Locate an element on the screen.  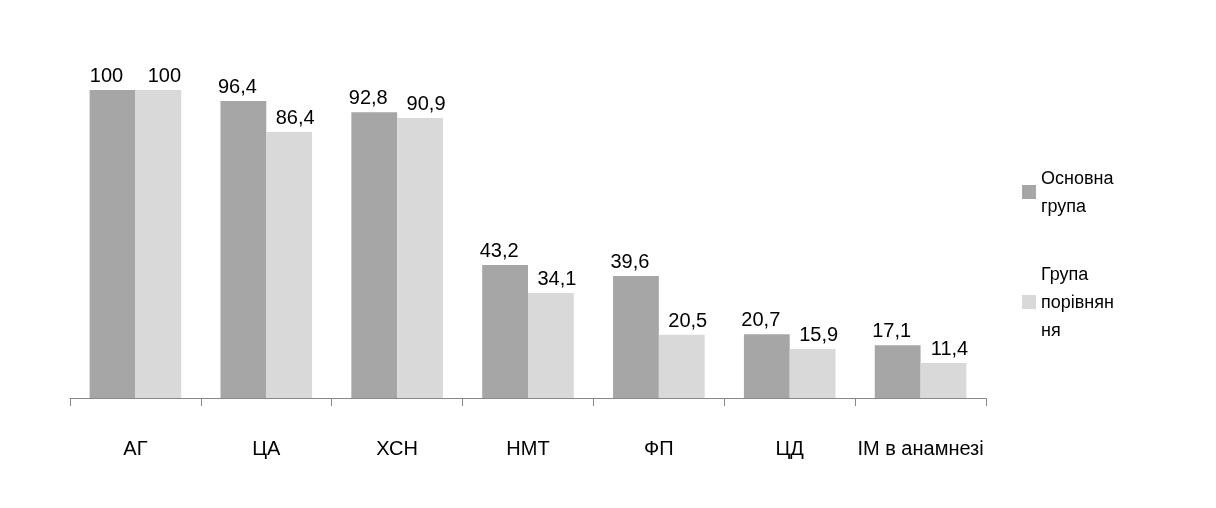
x-tick-label: ІМ в анамнезі is located at coordinates (920, 448).